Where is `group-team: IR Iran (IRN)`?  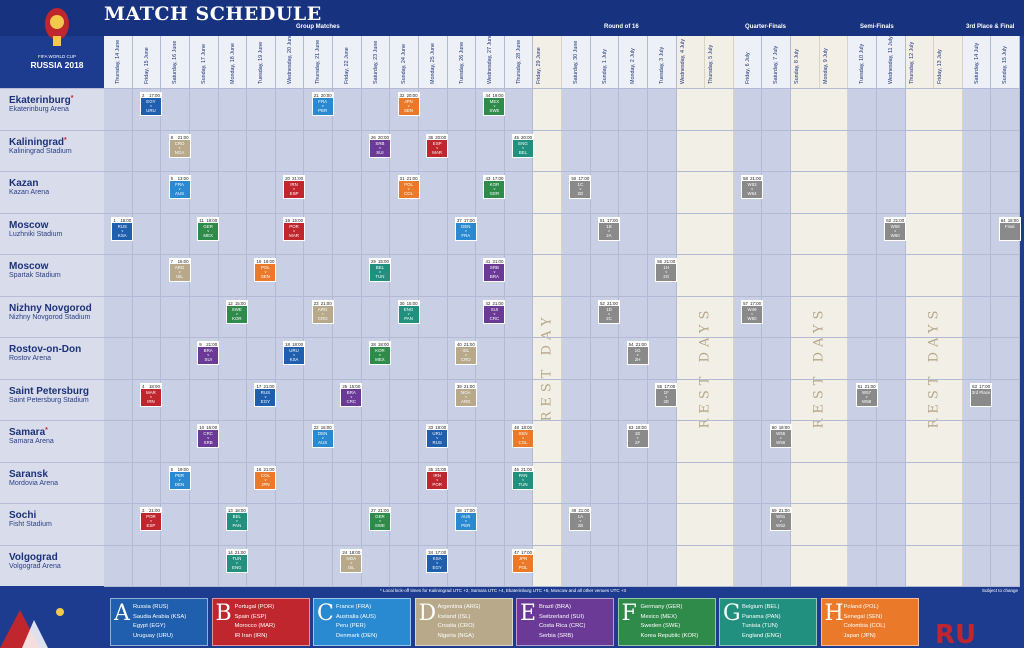
group-team: IR Iran (IRN) is located at coordinates (251, 635).